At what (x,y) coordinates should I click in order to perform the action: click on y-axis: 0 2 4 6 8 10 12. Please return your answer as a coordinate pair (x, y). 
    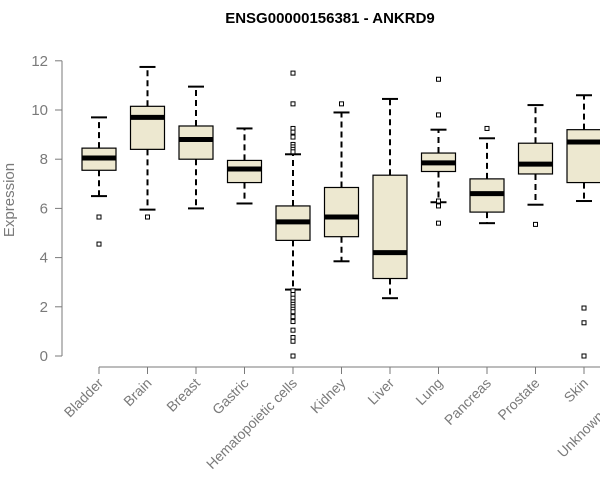
    Looking at the image, I should click on (47, 209).